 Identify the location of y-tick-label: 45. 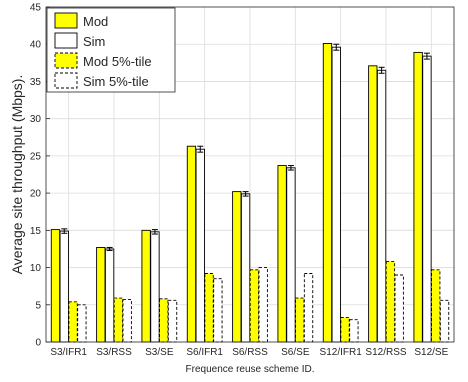
(36, 8).